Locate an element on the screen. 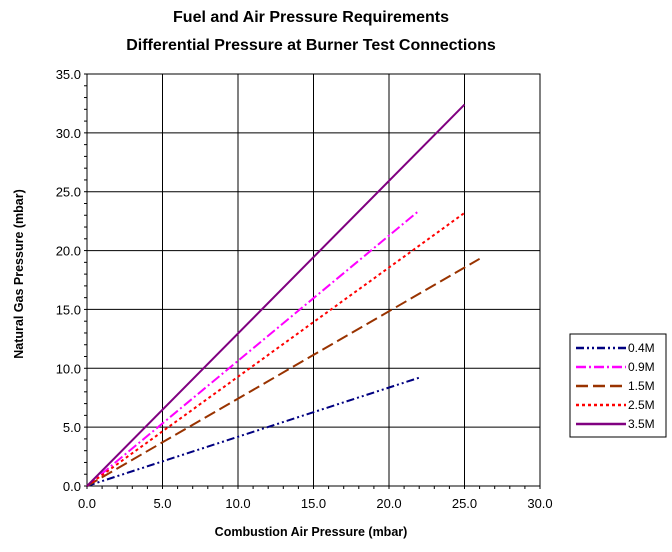 Image resolution: width=672 pixels, height=552 pixels. x-tick-label: 0.0 is located at coordinates (87, 503).